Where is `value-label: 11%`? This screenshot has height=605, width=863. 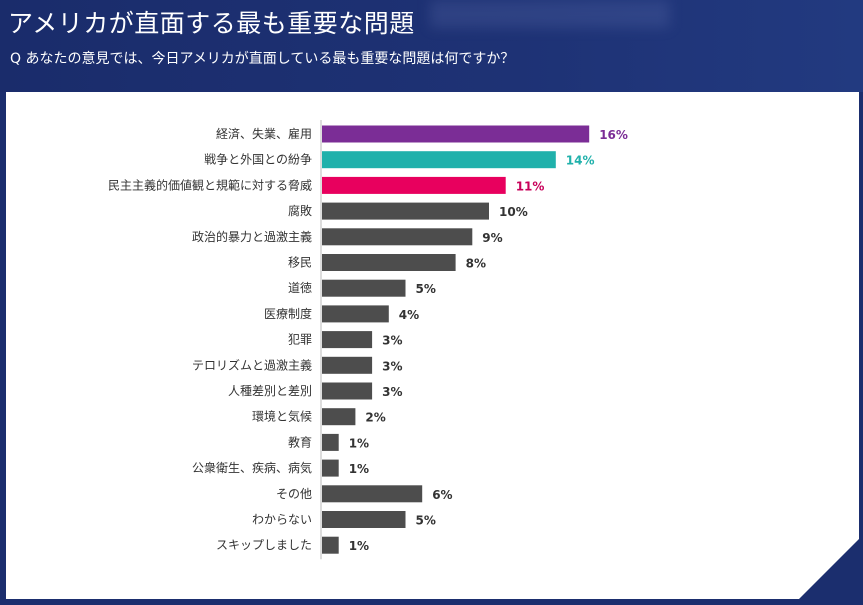 value-label: 11% is located at coordinates (530, 186).